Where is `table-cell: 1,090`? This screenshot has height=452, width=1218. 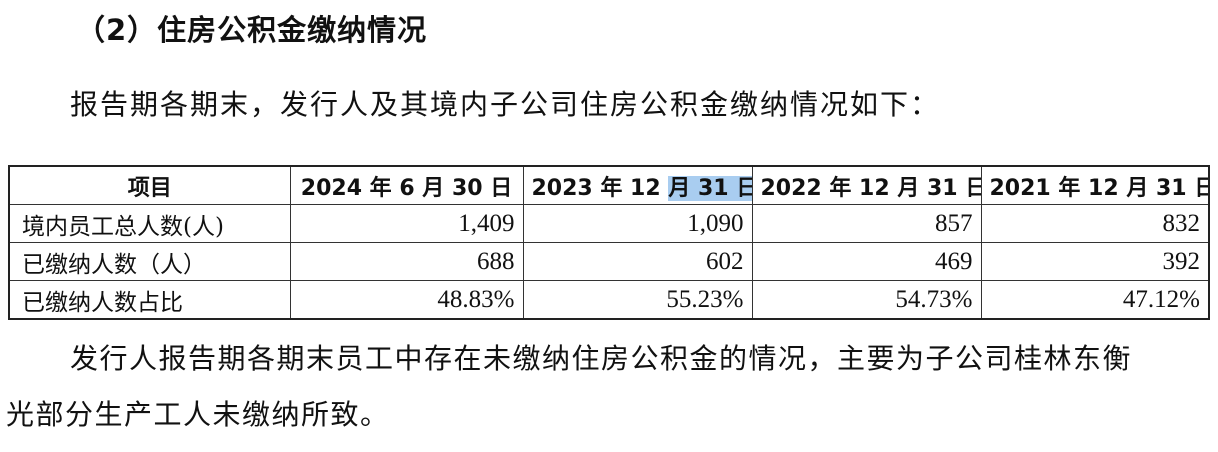
table-cell: 1,090 is located at coordinates (637, 223).